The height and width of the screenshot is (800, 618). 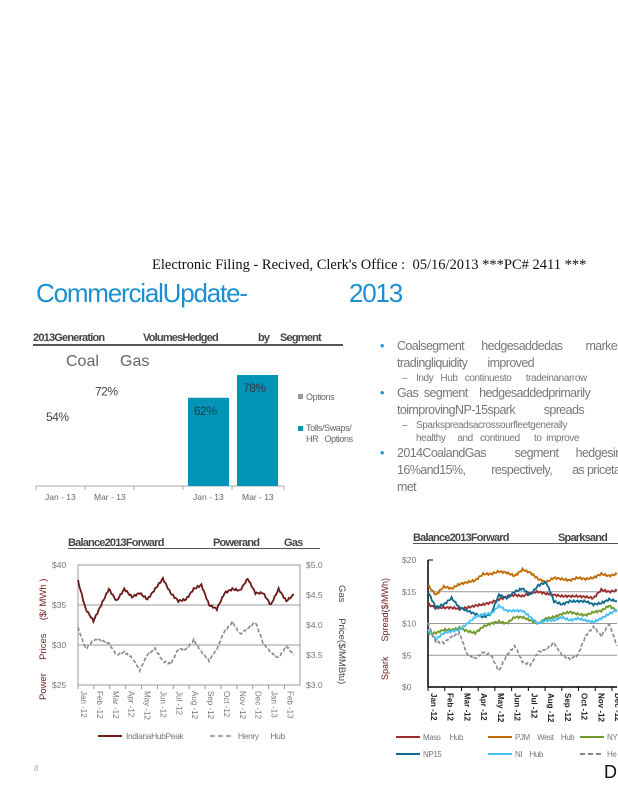 What do you see at coordinates (236, 543) in the screenshot?
I see `power-heading-2: Powerand` at bounding box center [236, 543].